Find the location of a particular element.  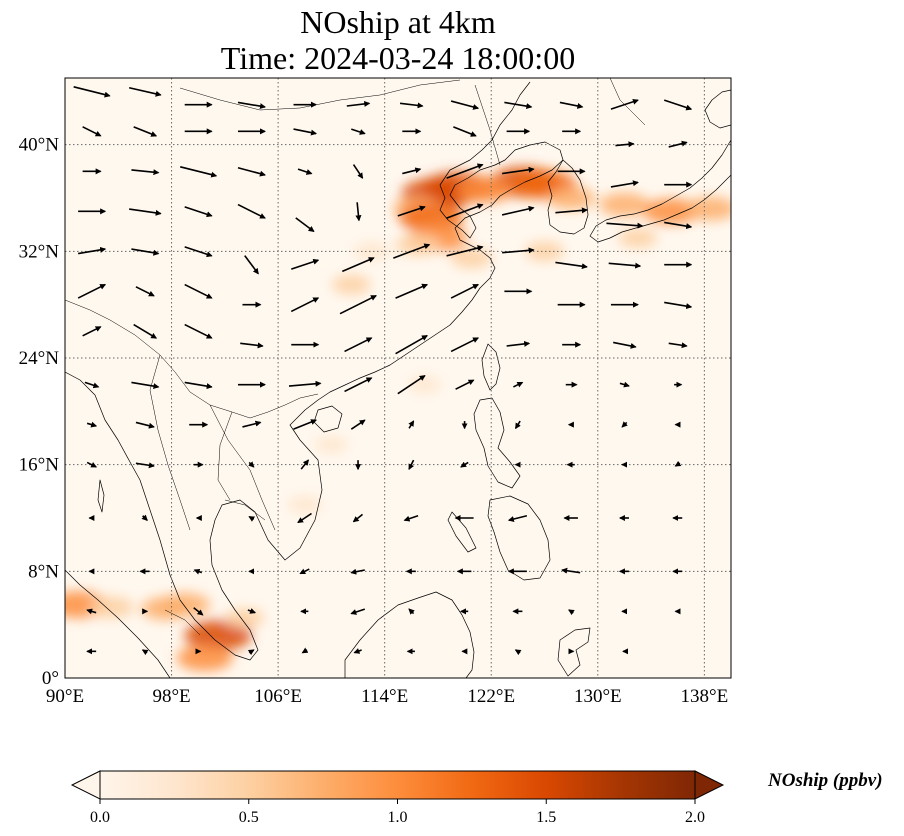

map-title: NOship at 4km is located at coordinates (398, 22).